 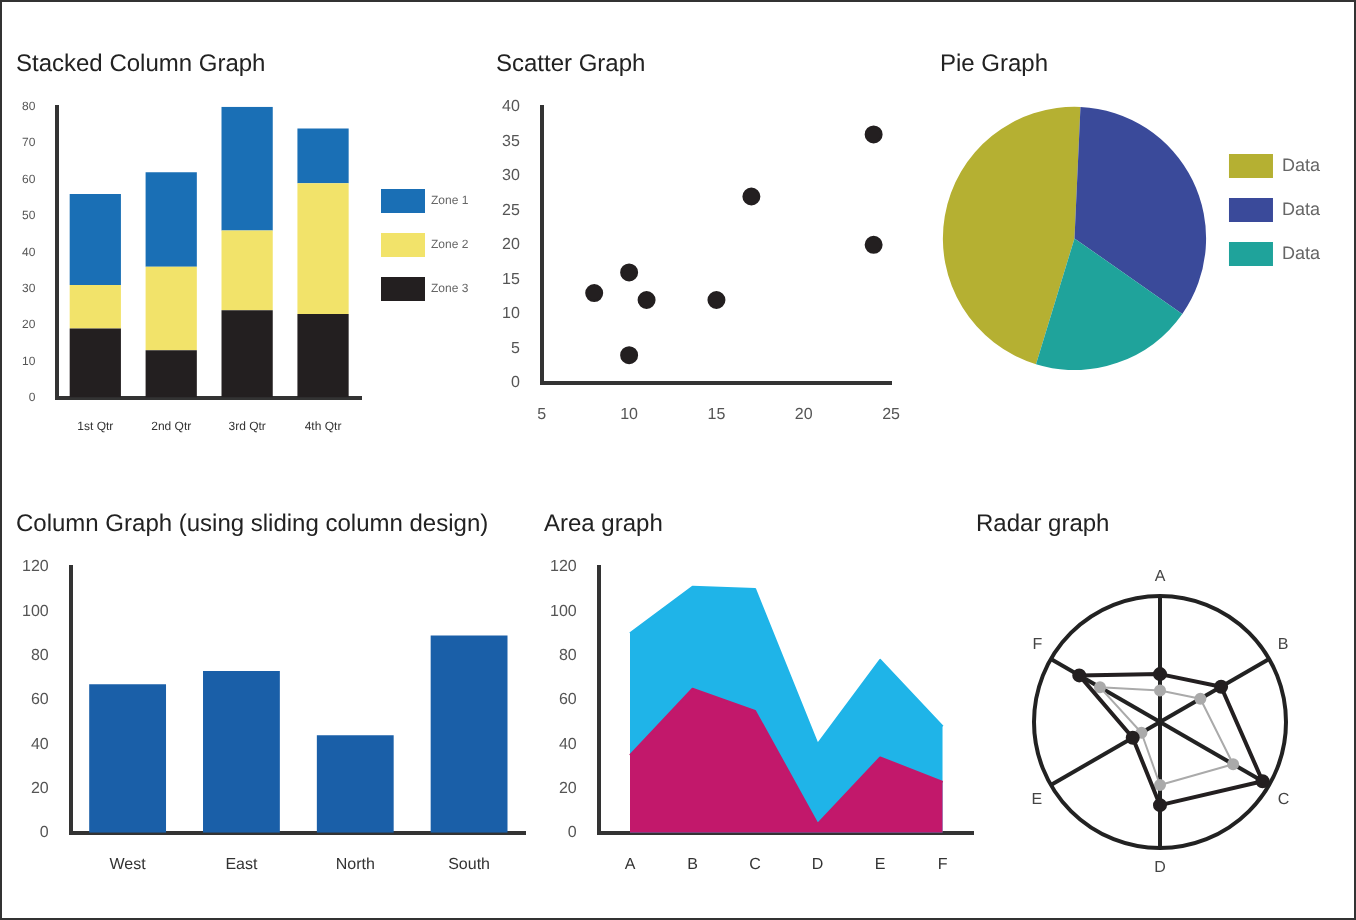 What do you see at coordinates (1037, 799) in the screenshot?
I see `spoke-label: E` at bounding box center [1037, 799].